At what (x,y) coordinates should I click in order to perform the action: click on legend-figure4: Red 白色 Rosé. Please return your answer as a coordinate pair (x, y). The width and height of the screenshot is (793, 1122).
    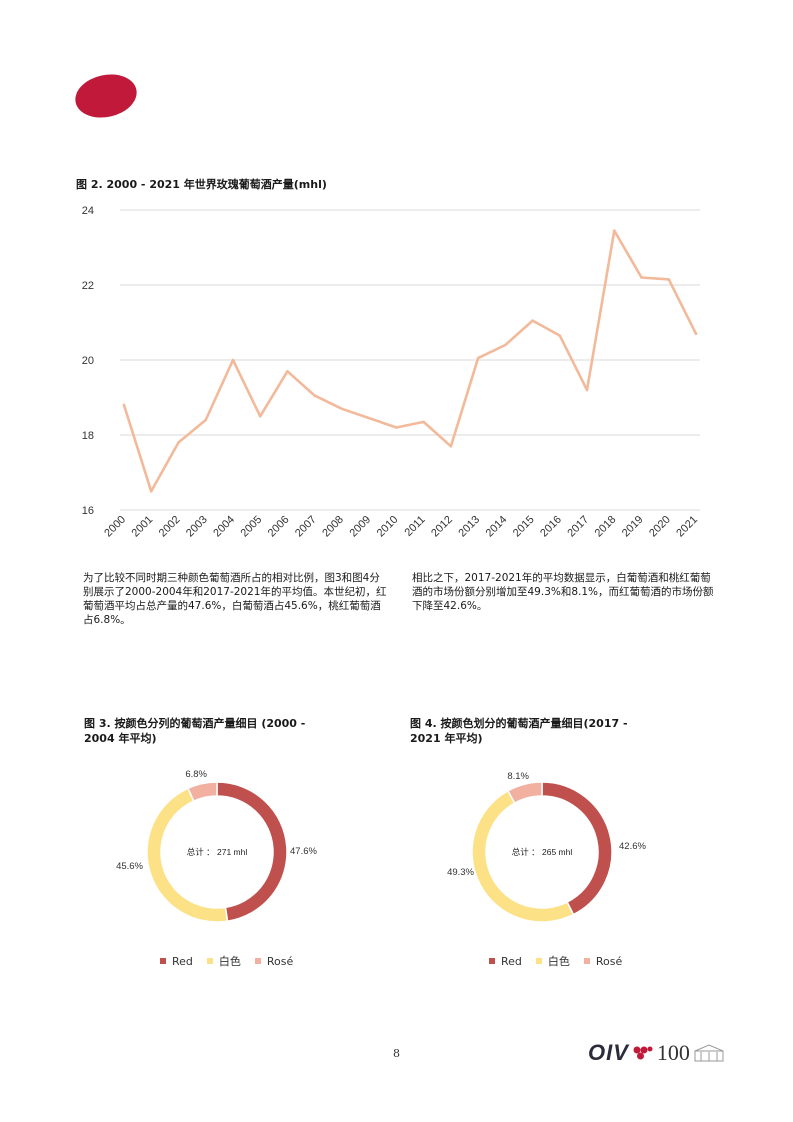
    Looking at the image, I should click on (555, 961).